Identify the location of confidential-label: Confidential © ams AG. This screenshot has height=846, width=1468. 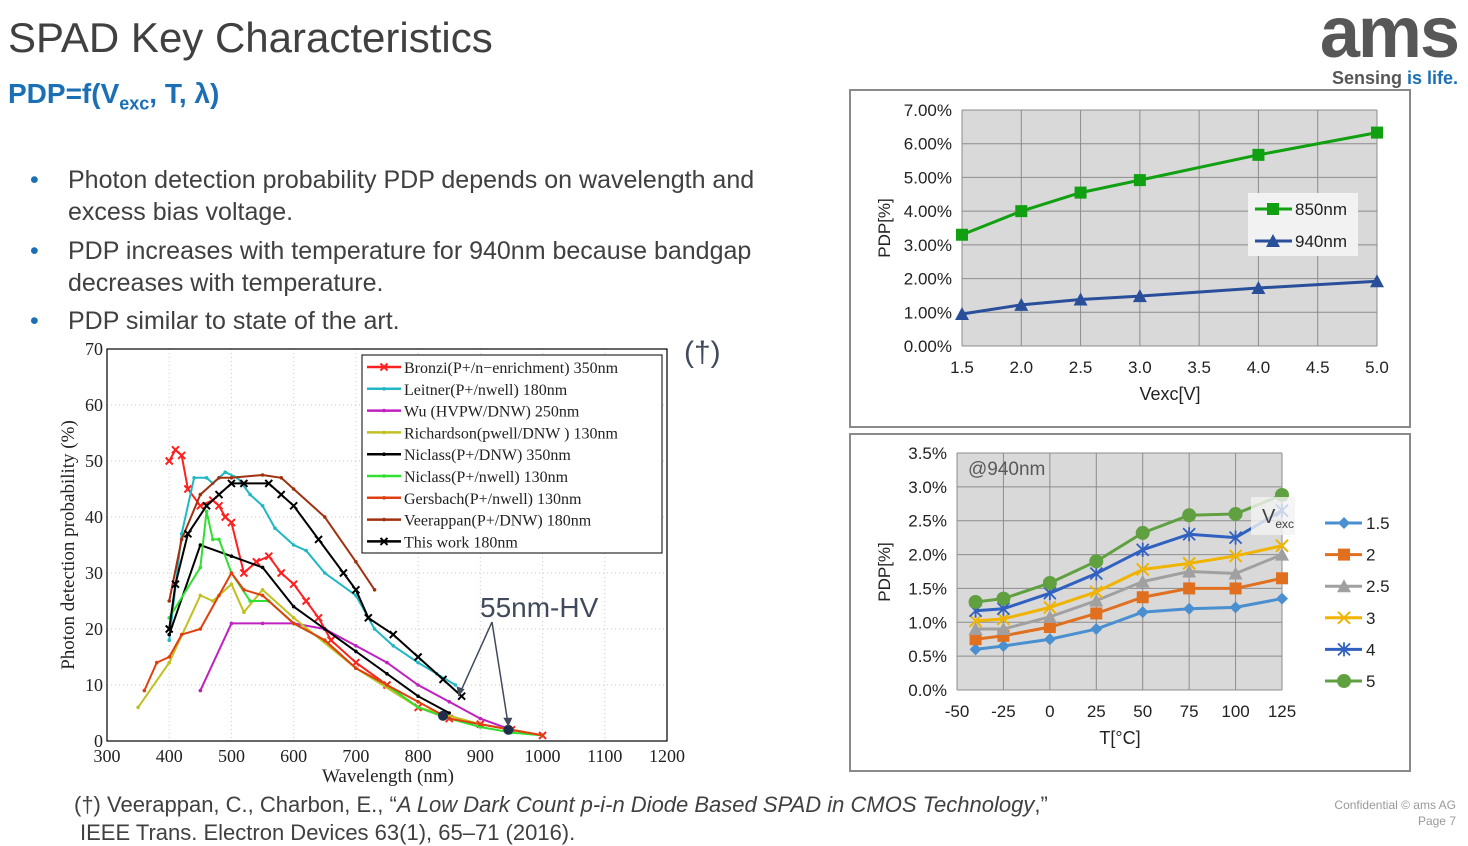
(1395, 805).